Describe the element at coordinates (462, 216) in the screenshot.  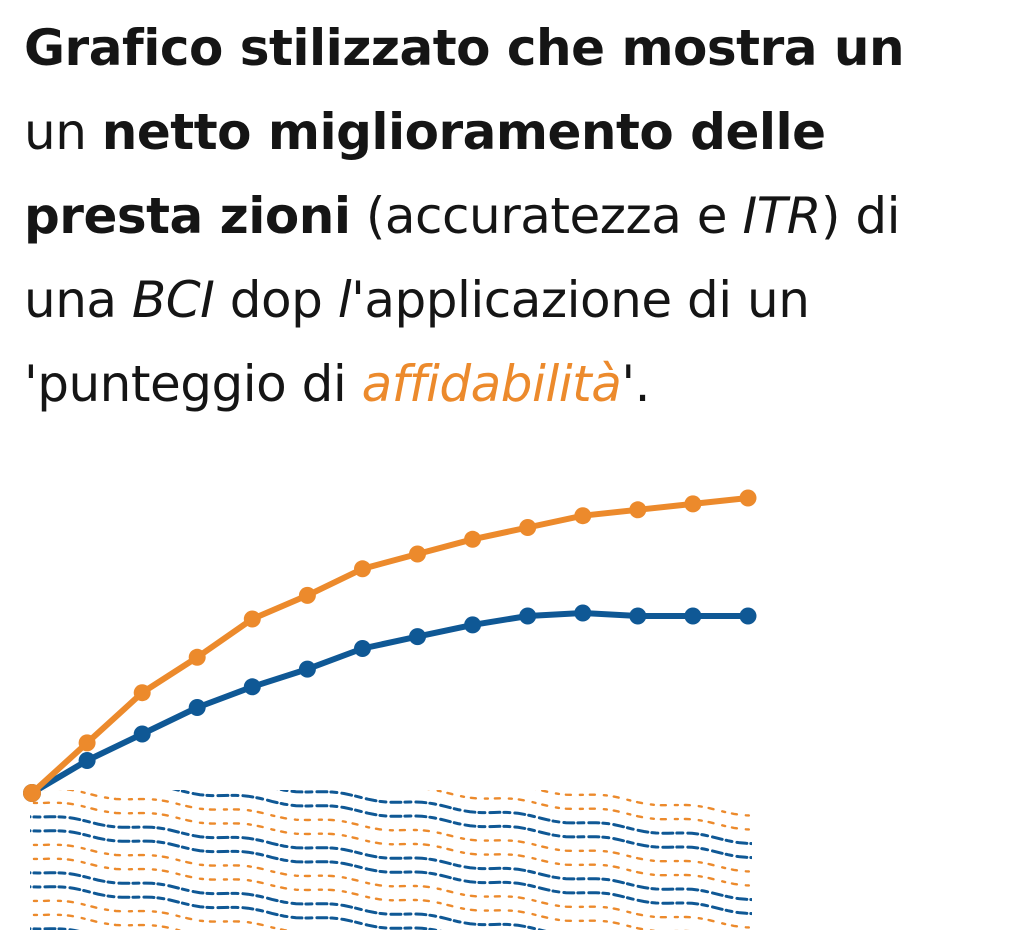
I see `title-line-3: presta zioni (accuratezza e ITR) di` at that location.